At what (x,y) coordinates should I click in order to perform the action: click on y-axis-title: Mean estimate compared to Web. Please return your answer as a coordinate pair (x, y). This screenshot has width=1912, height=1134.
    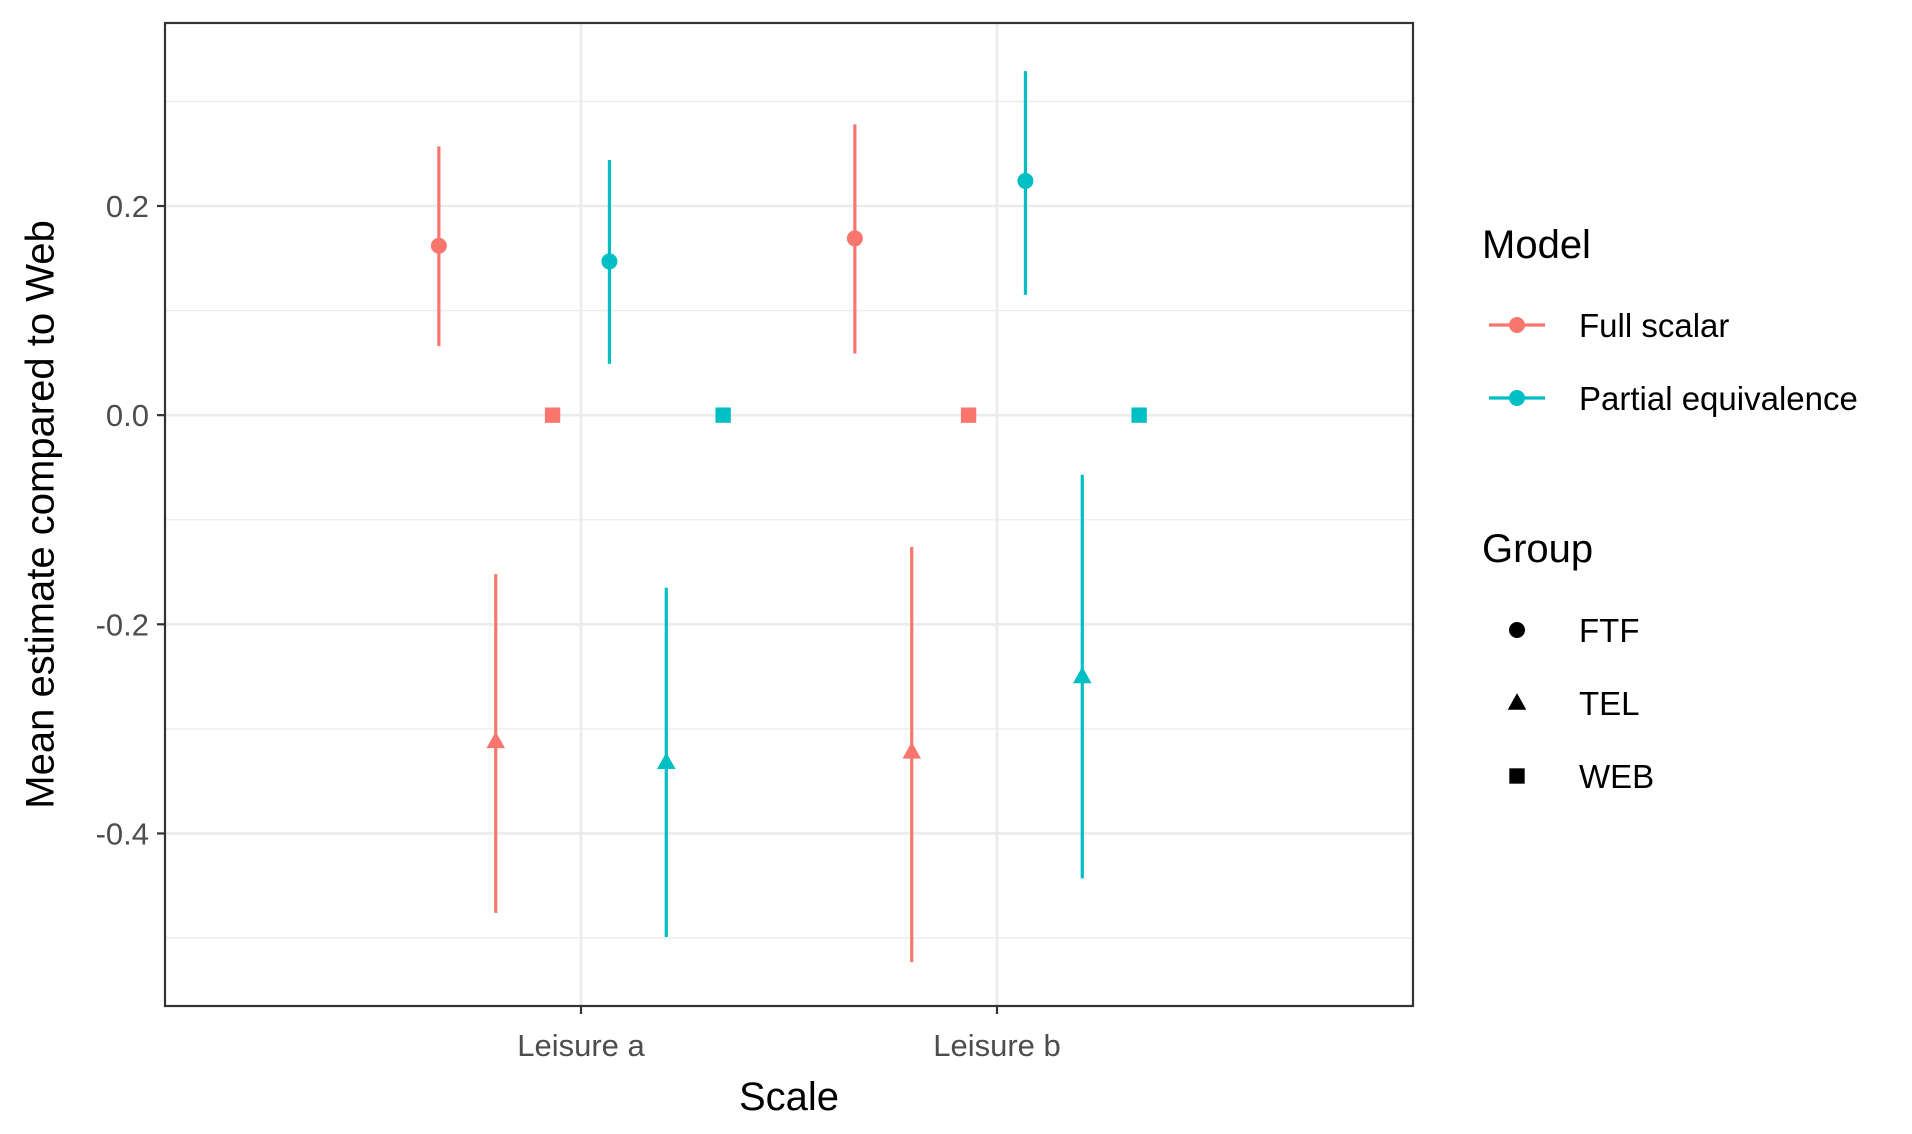
    Looking at the image, I should click on (41, 514).